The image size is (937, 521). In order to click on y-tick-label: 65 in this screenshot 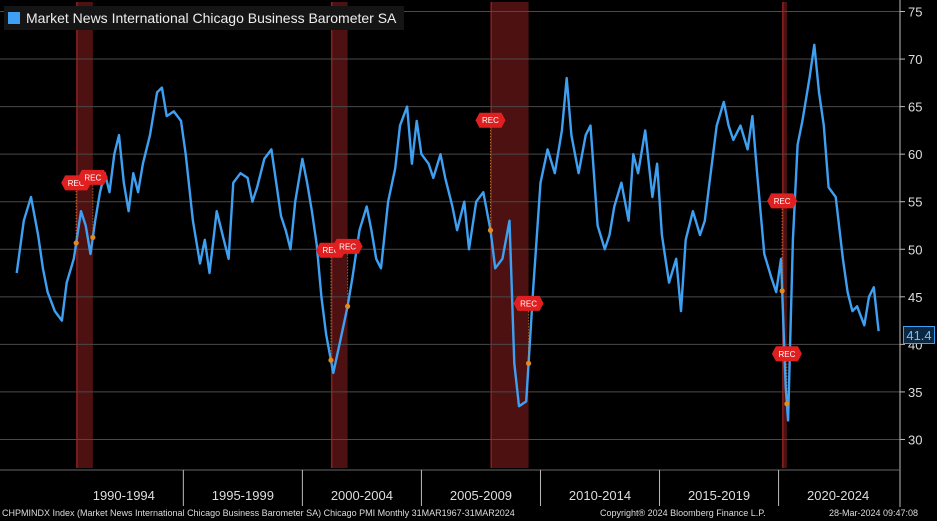, I will do `click(915, 107)`.